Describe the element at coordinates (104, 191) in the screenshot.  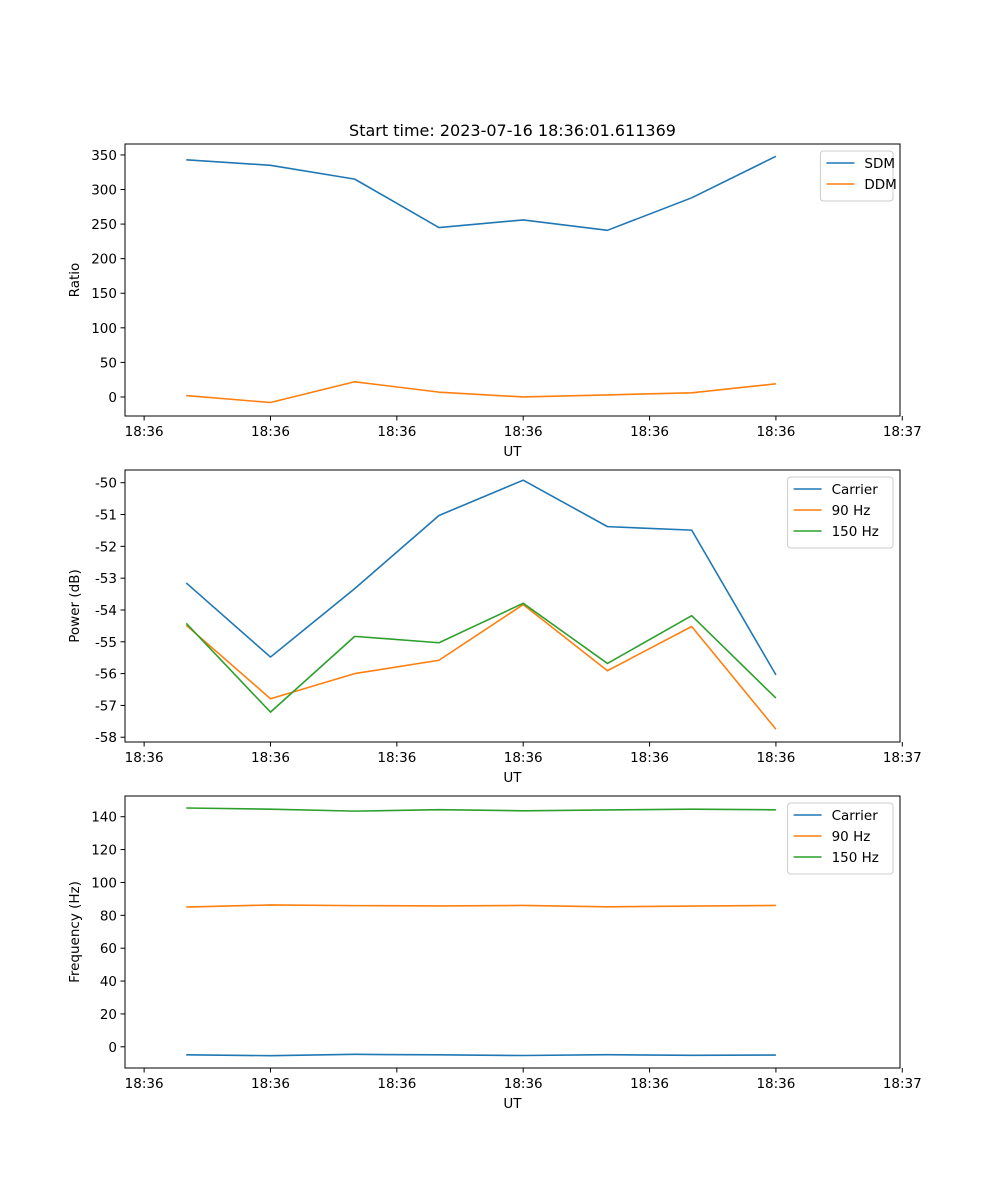
I see `y-tick-label: 300` at that location.